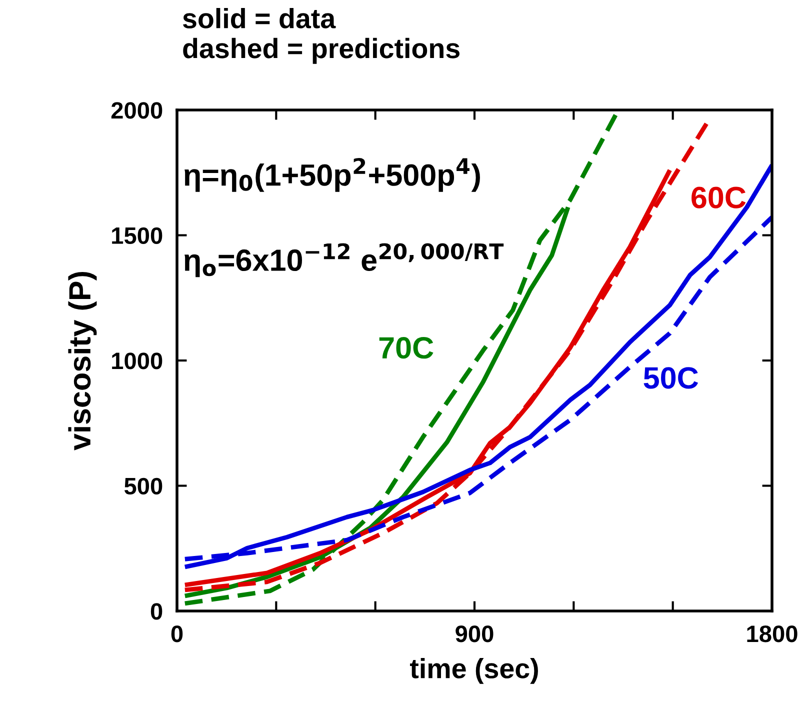 The height and width of the screenshot is (724, 810). I want to click on y-tick-label: 1500, so click(137, 235).